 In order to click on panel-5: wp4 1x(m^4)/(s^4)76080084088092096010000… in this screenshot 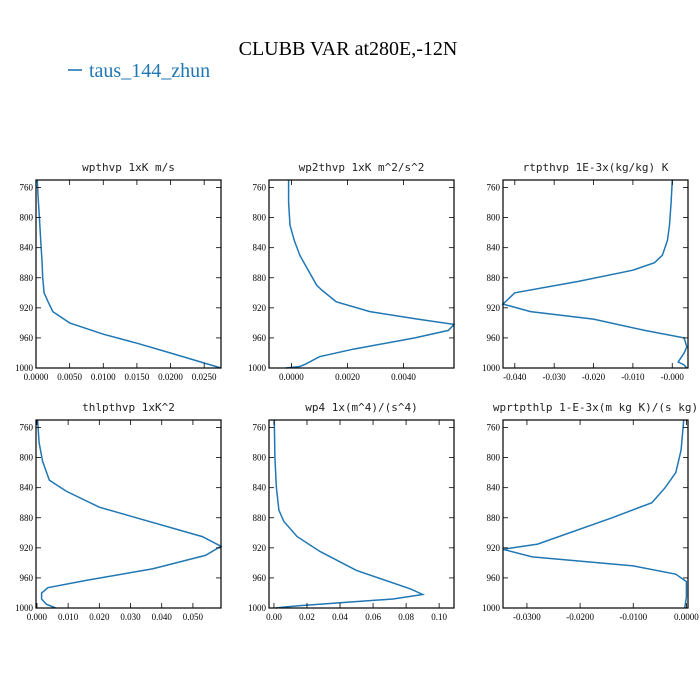, I will do `click(351, 511)`.